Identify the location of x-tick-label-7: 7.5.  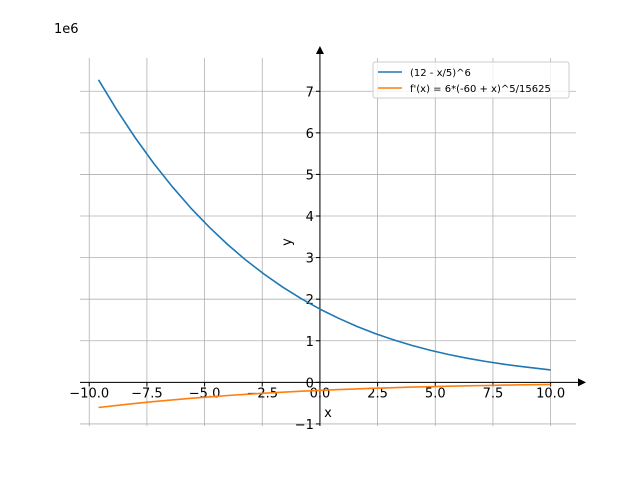
(493, 393).